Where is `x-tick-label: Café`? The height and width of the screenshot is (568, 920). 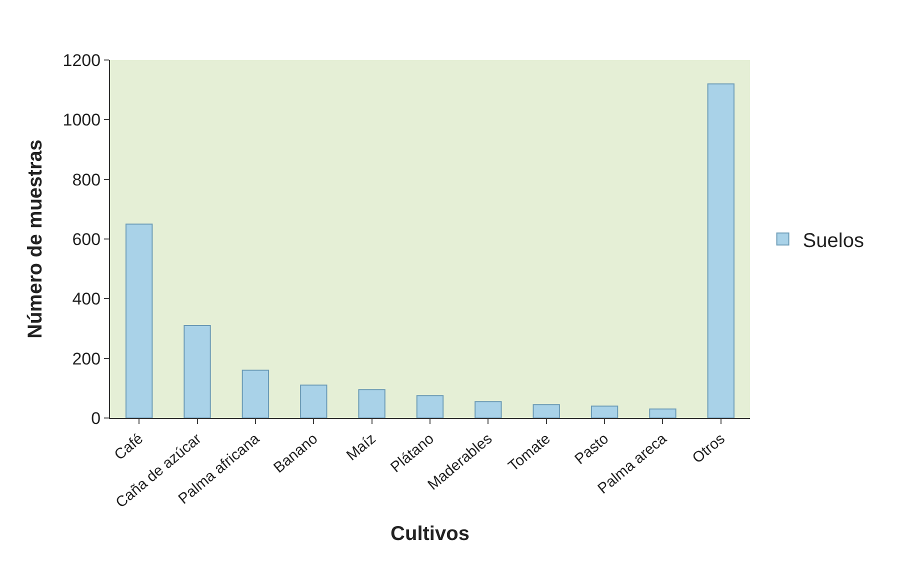 x-tick-label: Café is located at coordinates (128, 447).